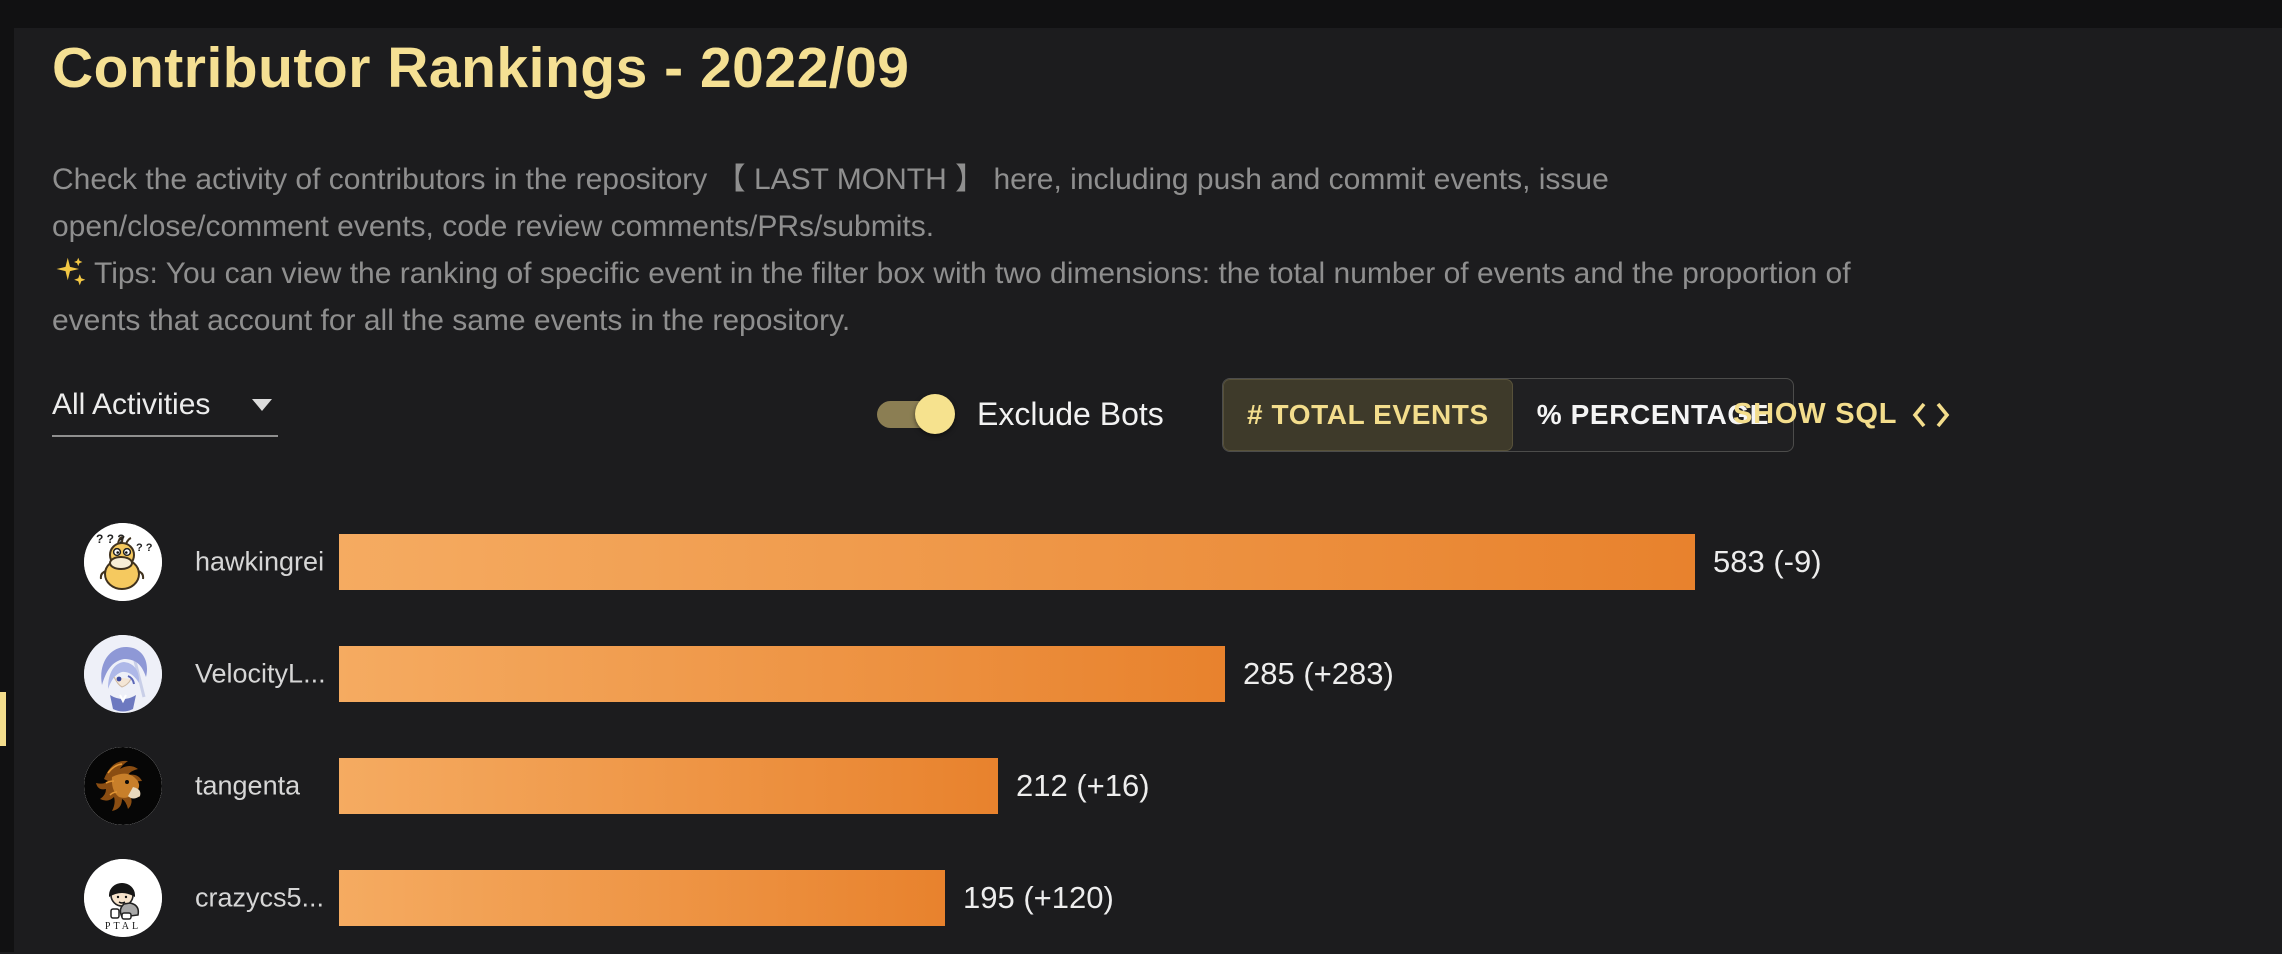 The height and width of the screenshot is (954, 2282). What do you see at coordinates (123, 898) in the screenshot?
I see `ptal-kid-avatar: PTAL` at bounding box center [123, 898].